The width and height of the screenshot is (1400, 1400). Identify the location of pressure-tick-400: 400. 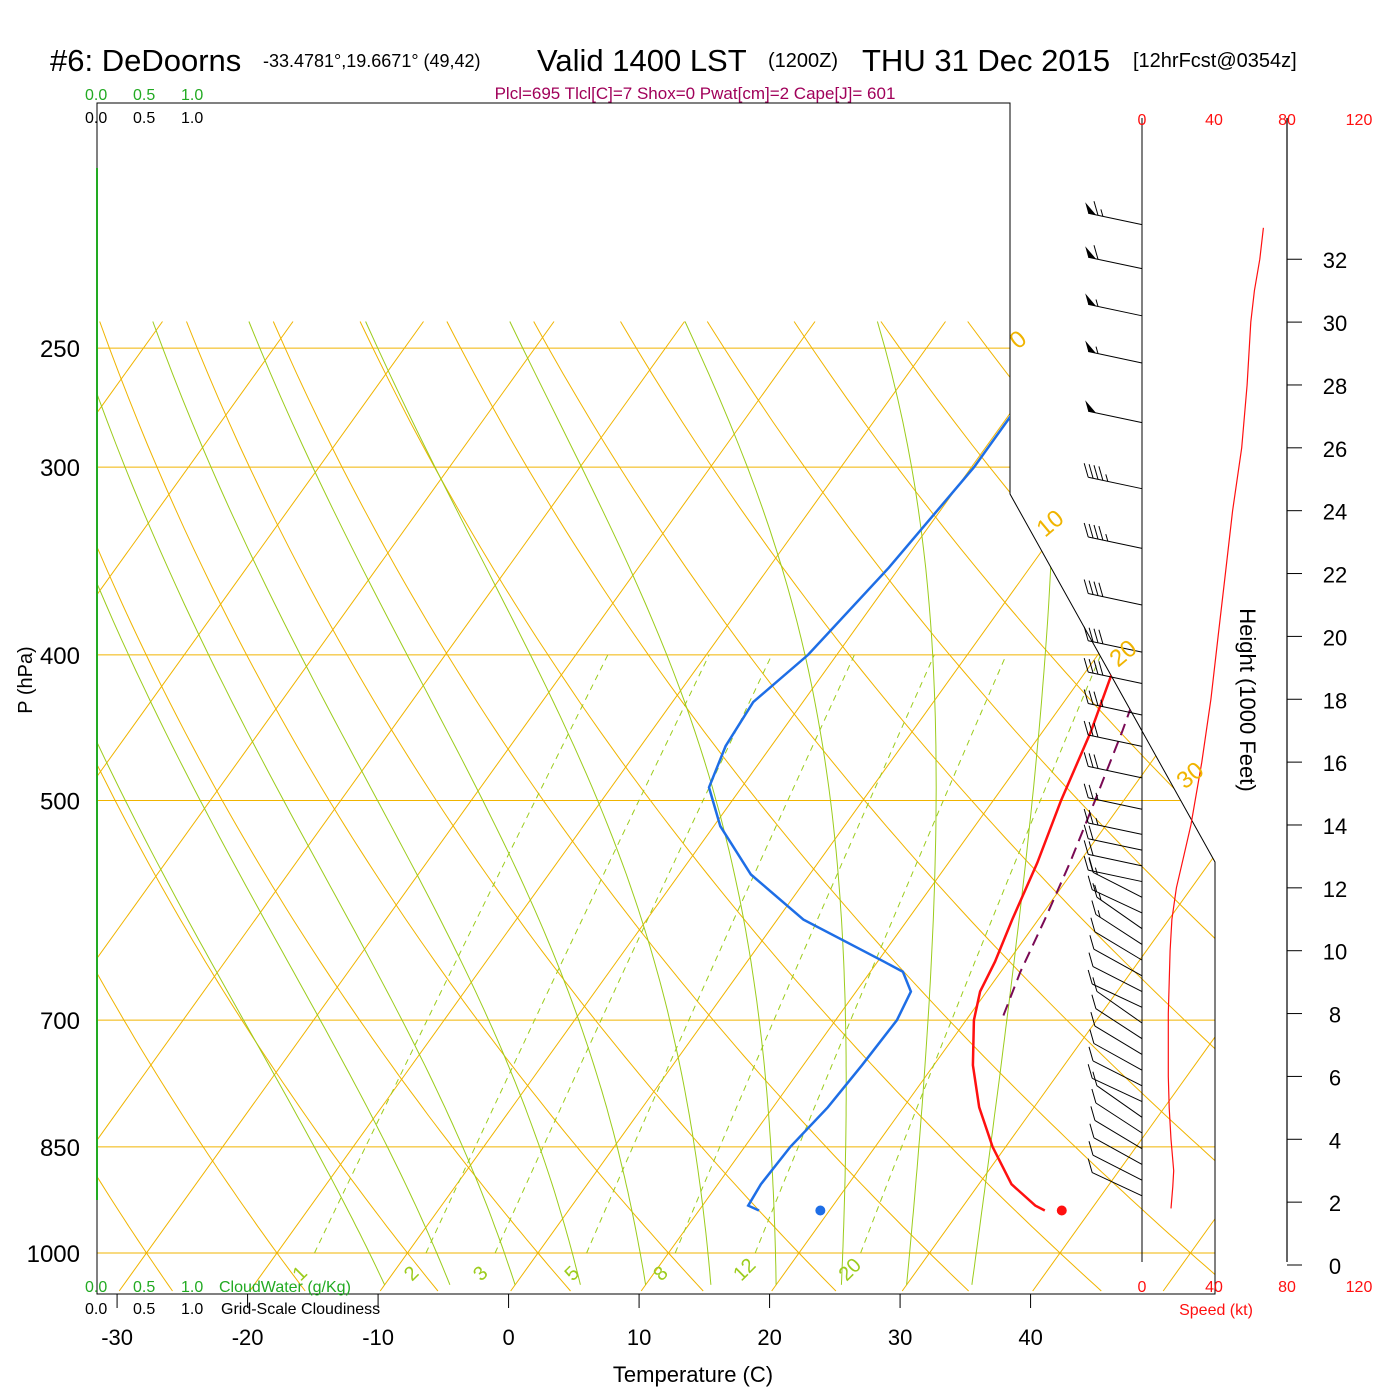
(60, 656).